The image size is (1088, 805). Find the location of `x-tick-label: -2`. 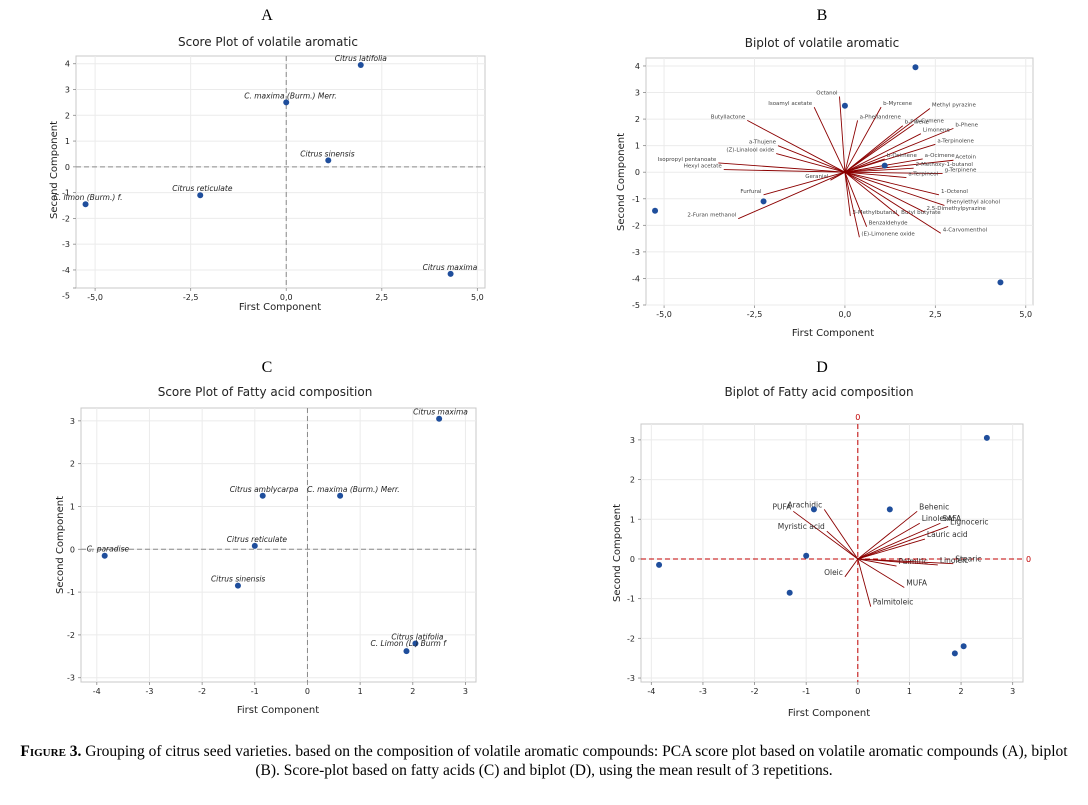

x-tick-label: -2 is located at coordinates (755, 691).